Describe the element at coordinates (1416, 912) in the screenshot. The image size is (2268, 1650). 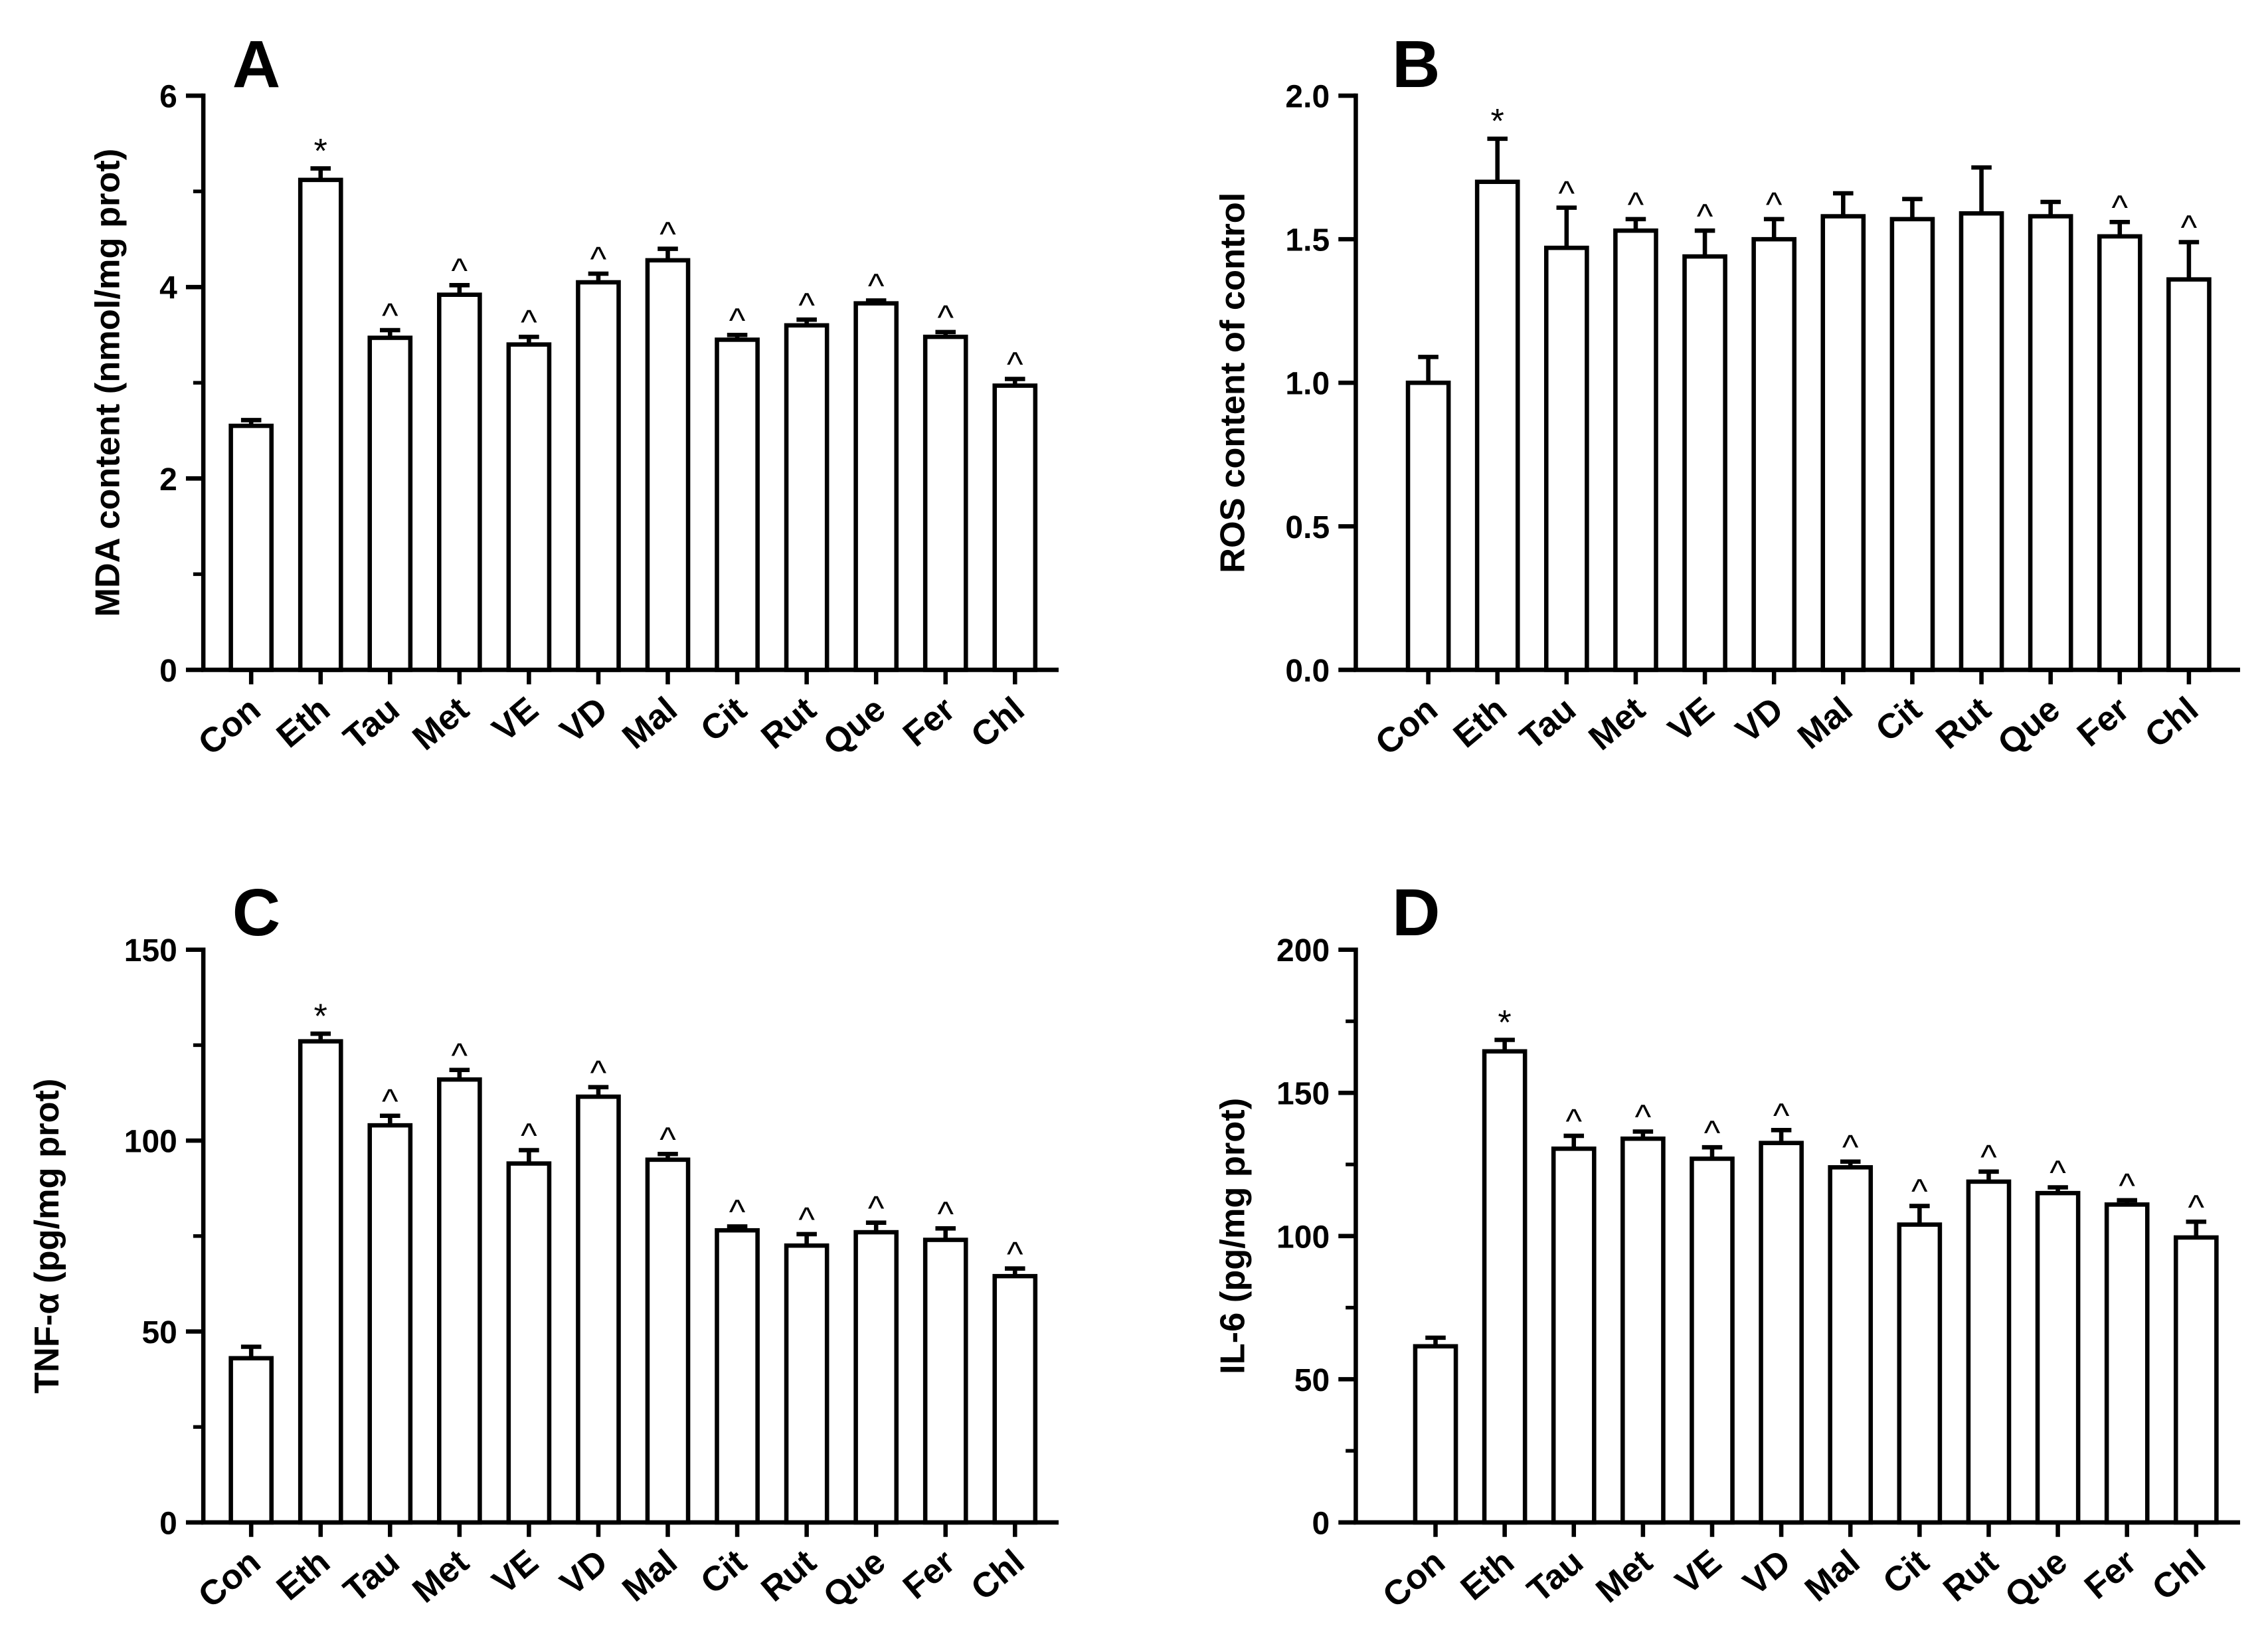
I see `panel-label: D` at that location.